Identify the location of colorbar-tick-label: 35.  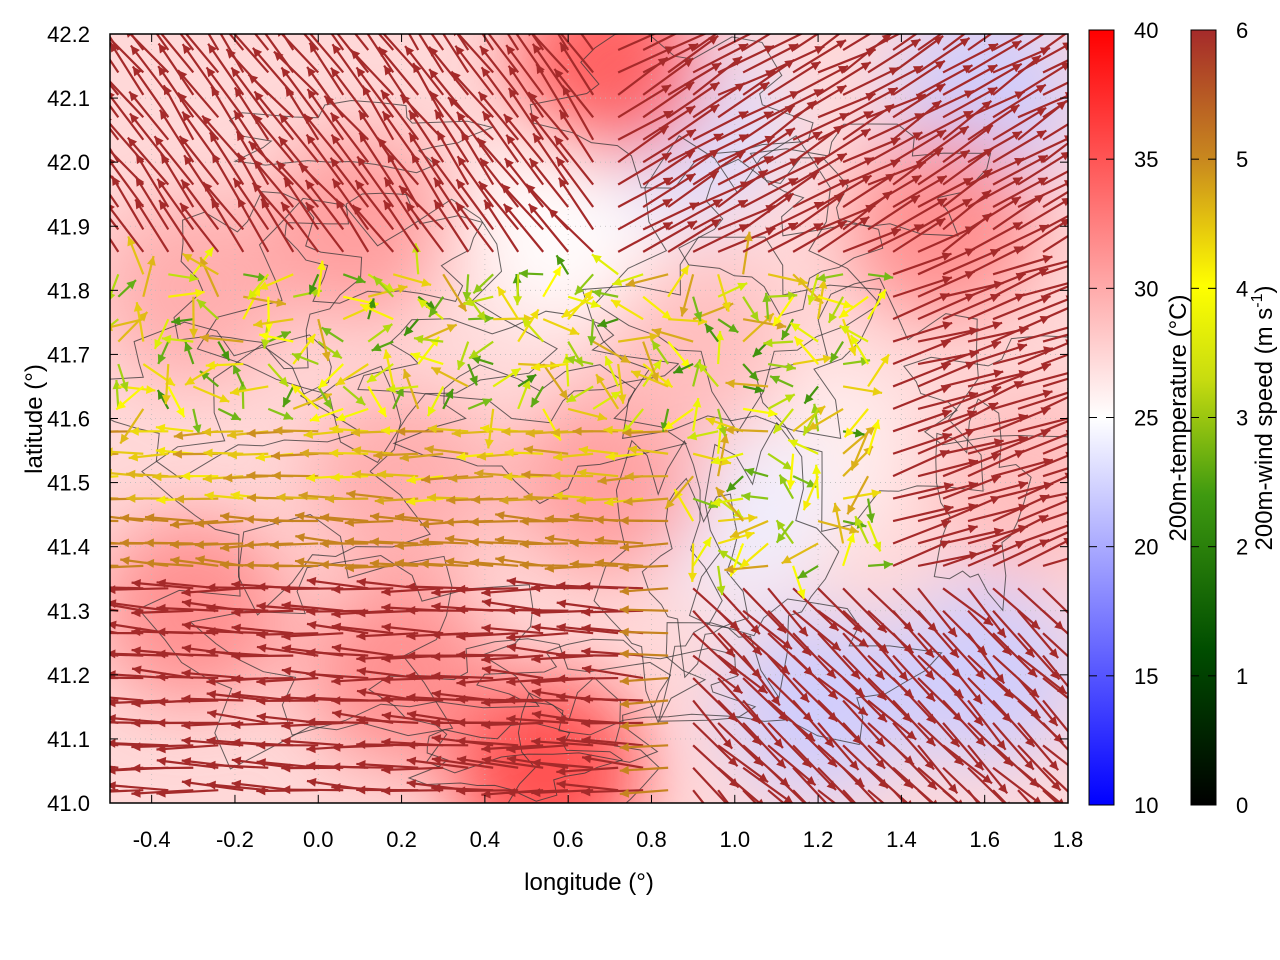
(1146, 159).